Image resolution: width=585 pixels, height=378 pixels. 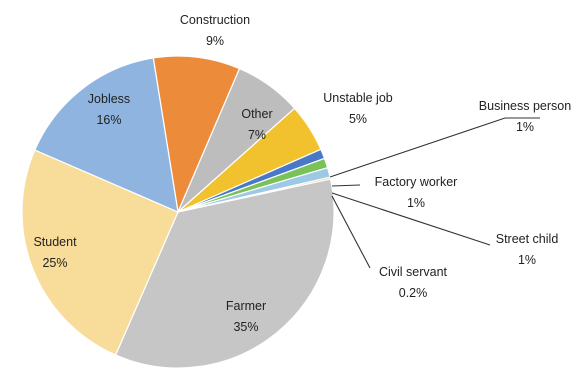 I want to click on label-construction-value: 9%, so click(x=215, y=41).